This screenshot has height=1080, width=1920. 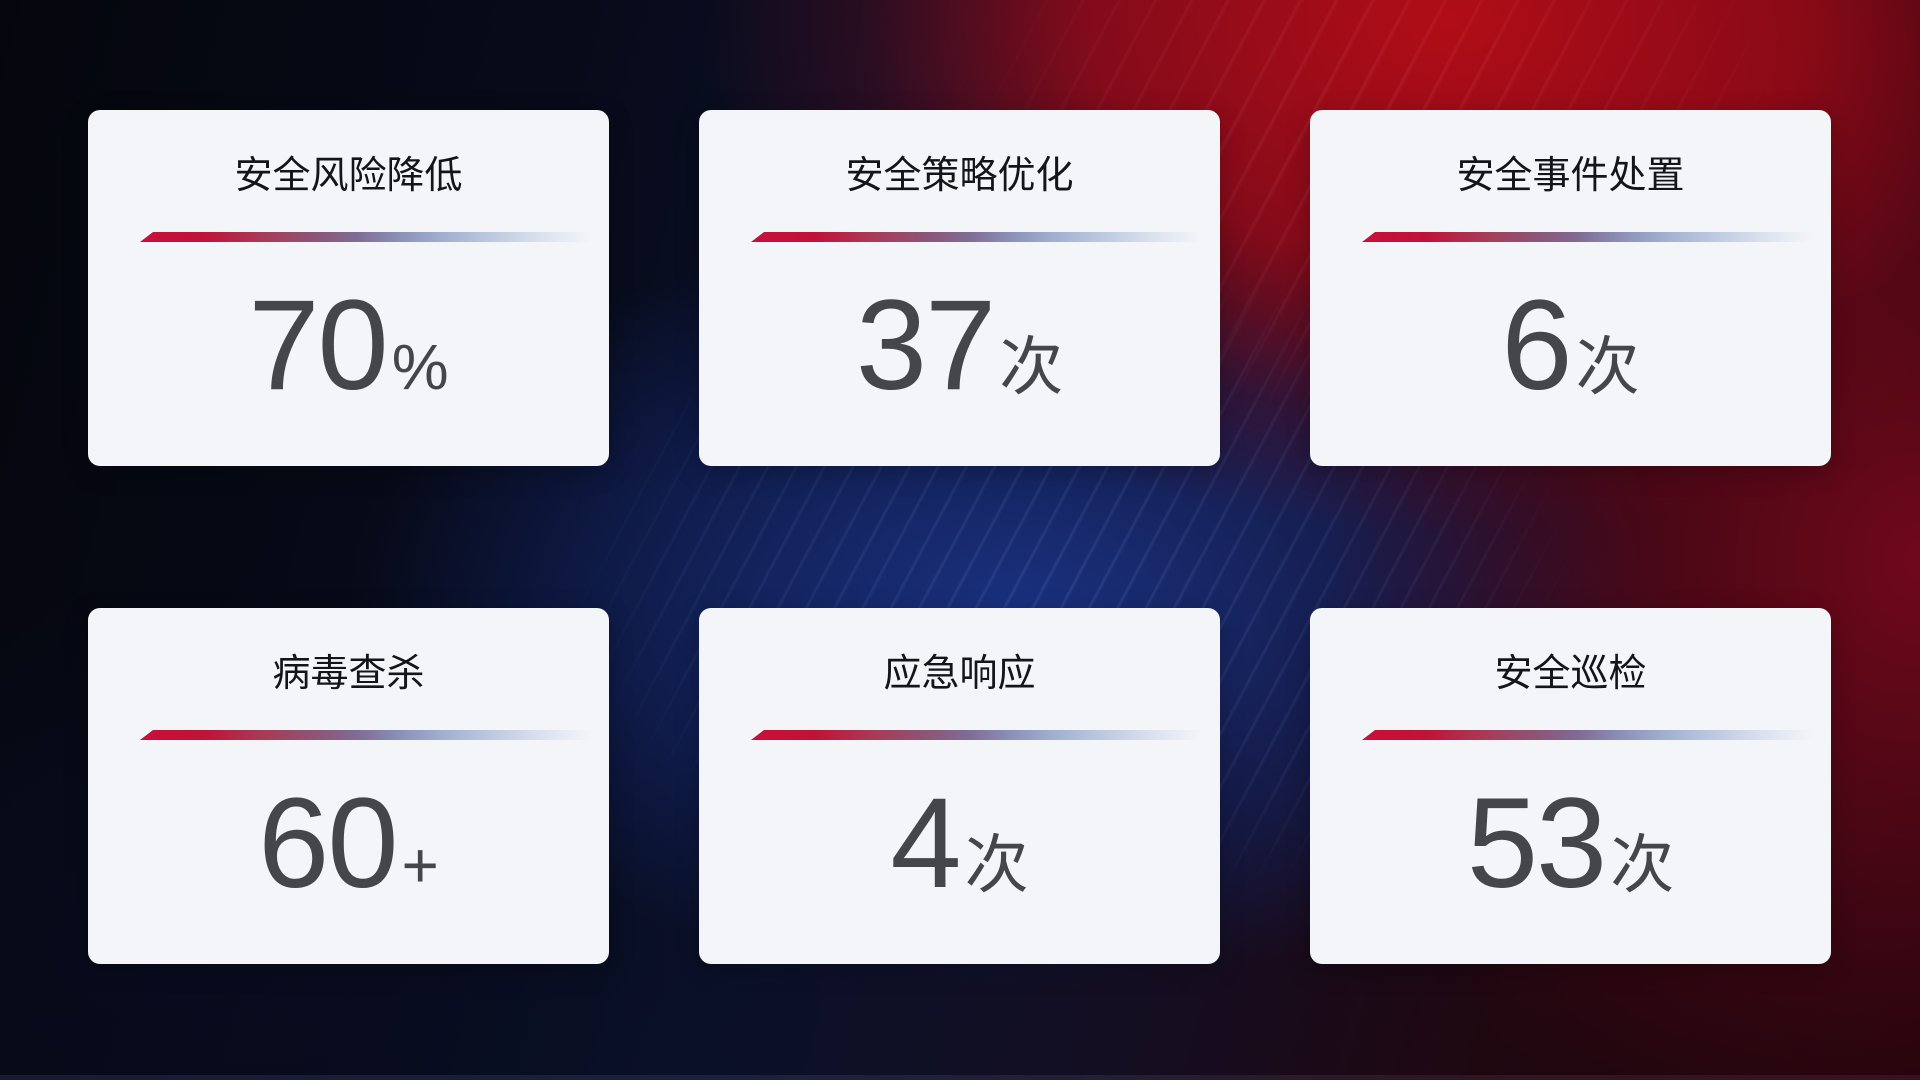 I want to click on card-virus-scan: 病毒查杀 60 +, so click(x=348, y=786).